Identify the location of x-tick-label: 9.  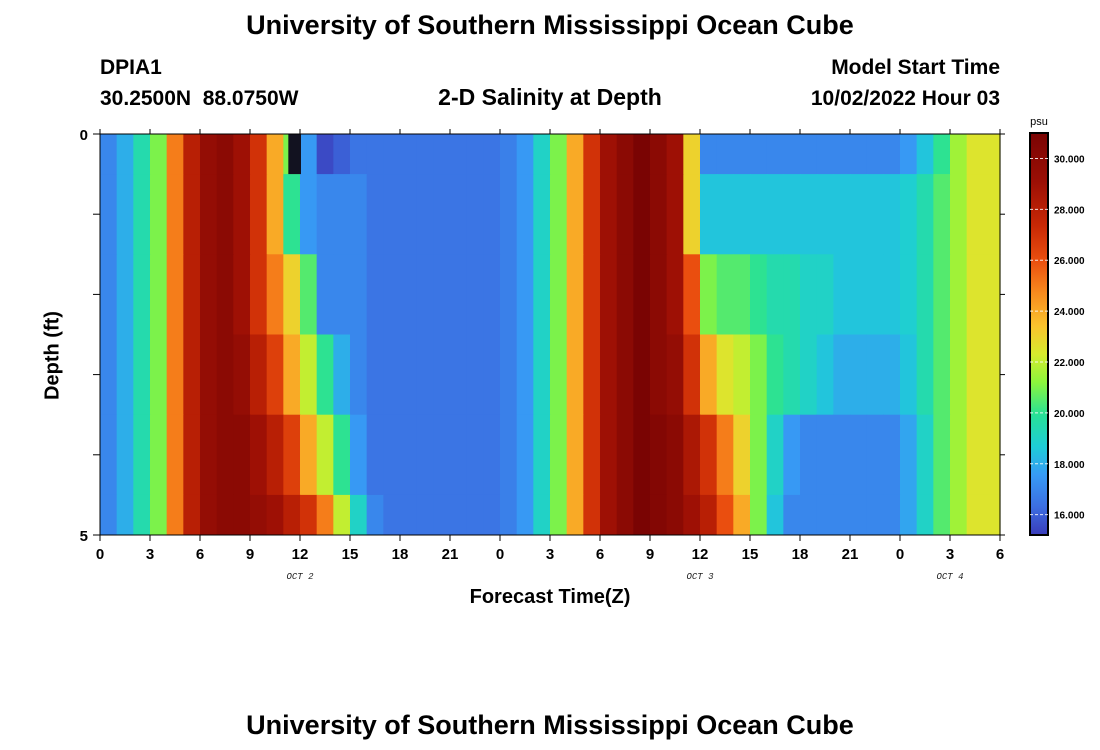
(650, 554).